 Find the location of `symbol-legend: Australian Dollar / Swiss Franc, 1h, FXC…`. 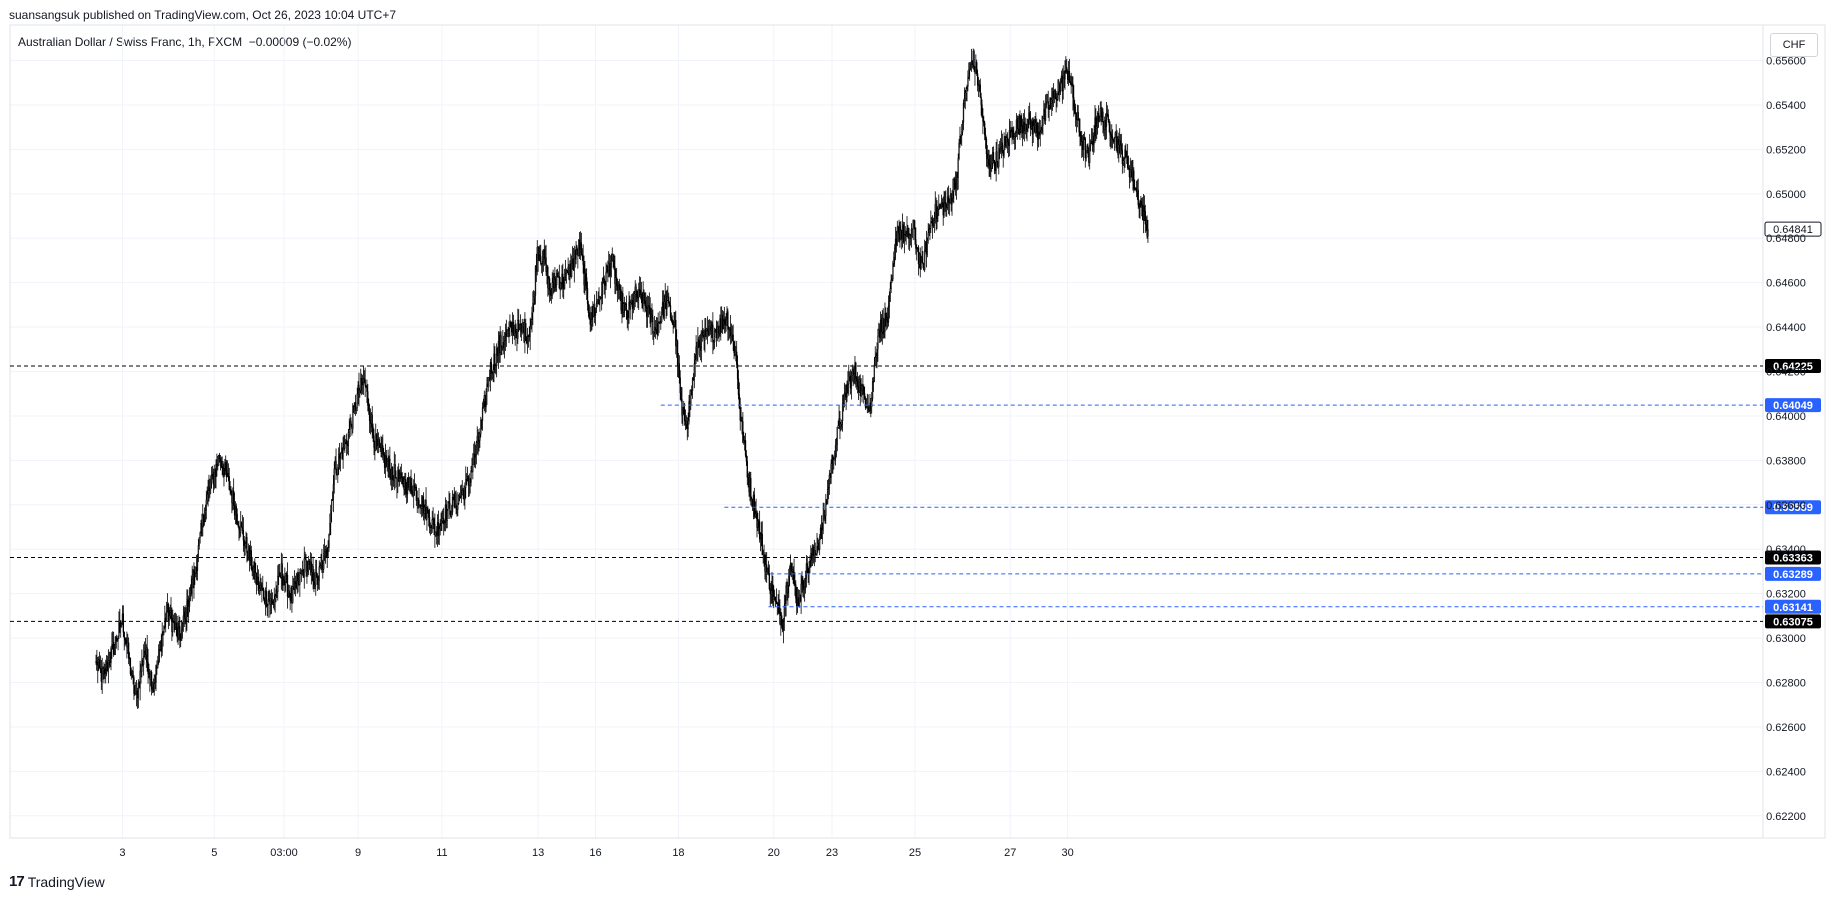

symbol-legend: Australian Dollar / Swiss Franc, 1h, FXC… is located at coordinates (185, 42).